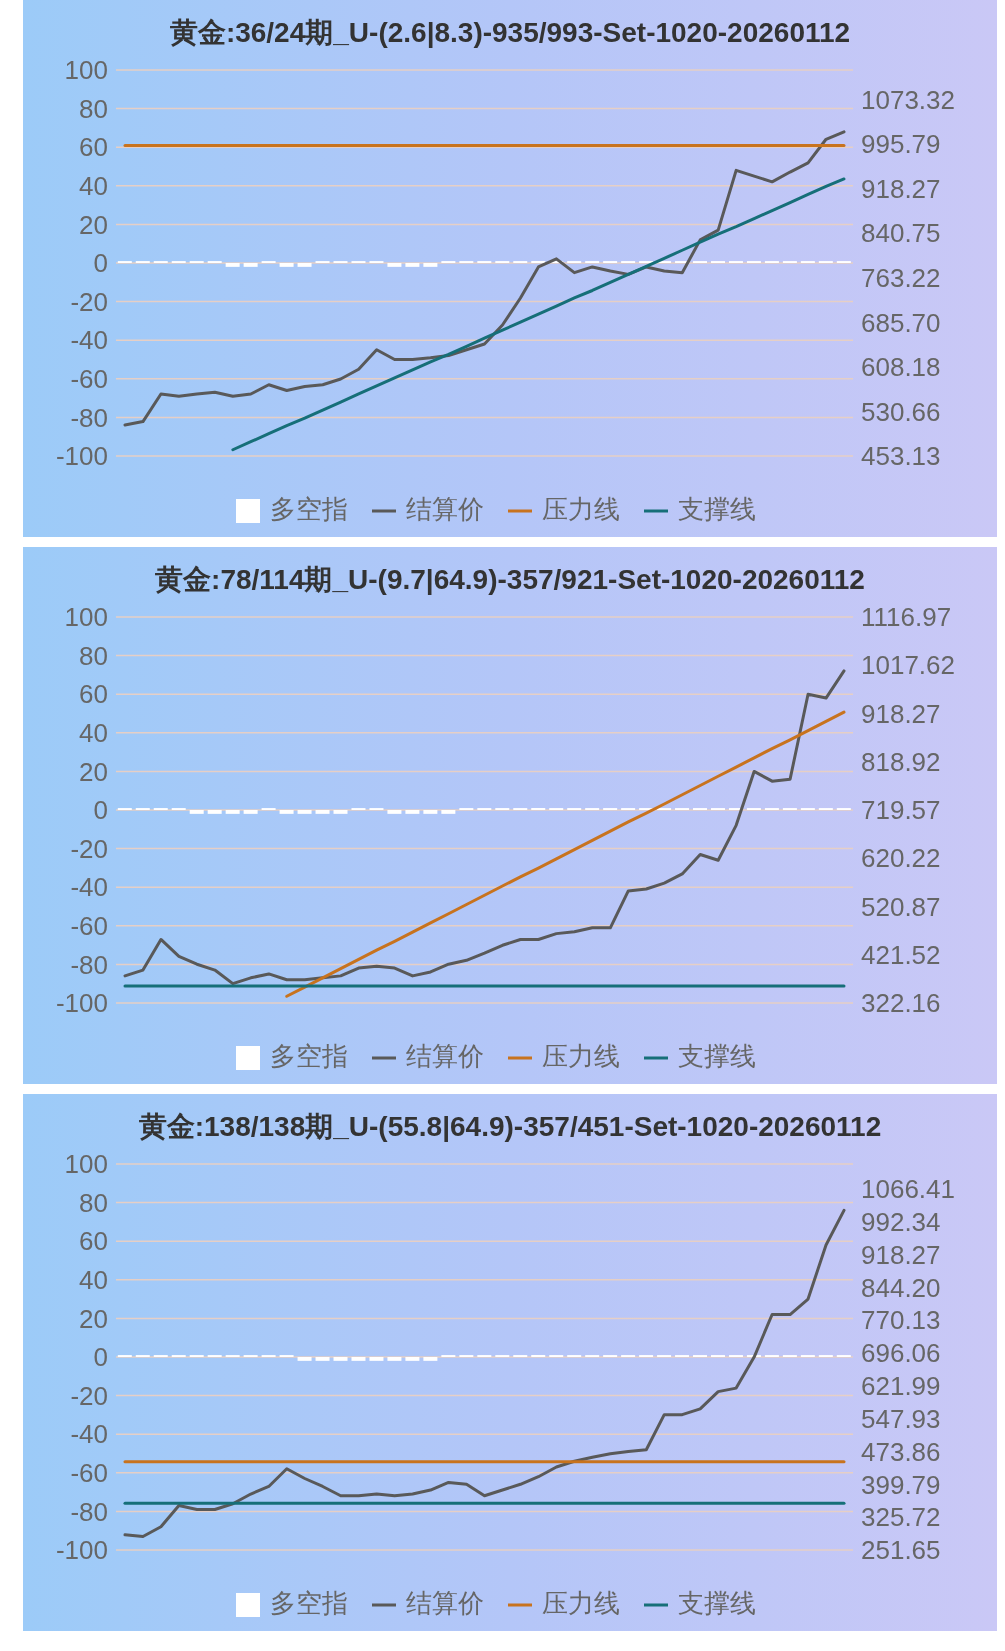 This screenshot has height=1651, width=1005. Describe the element at coordinates (901, 1353) in the screenshot. I see `y2-tick-label: 696.06` at that location.